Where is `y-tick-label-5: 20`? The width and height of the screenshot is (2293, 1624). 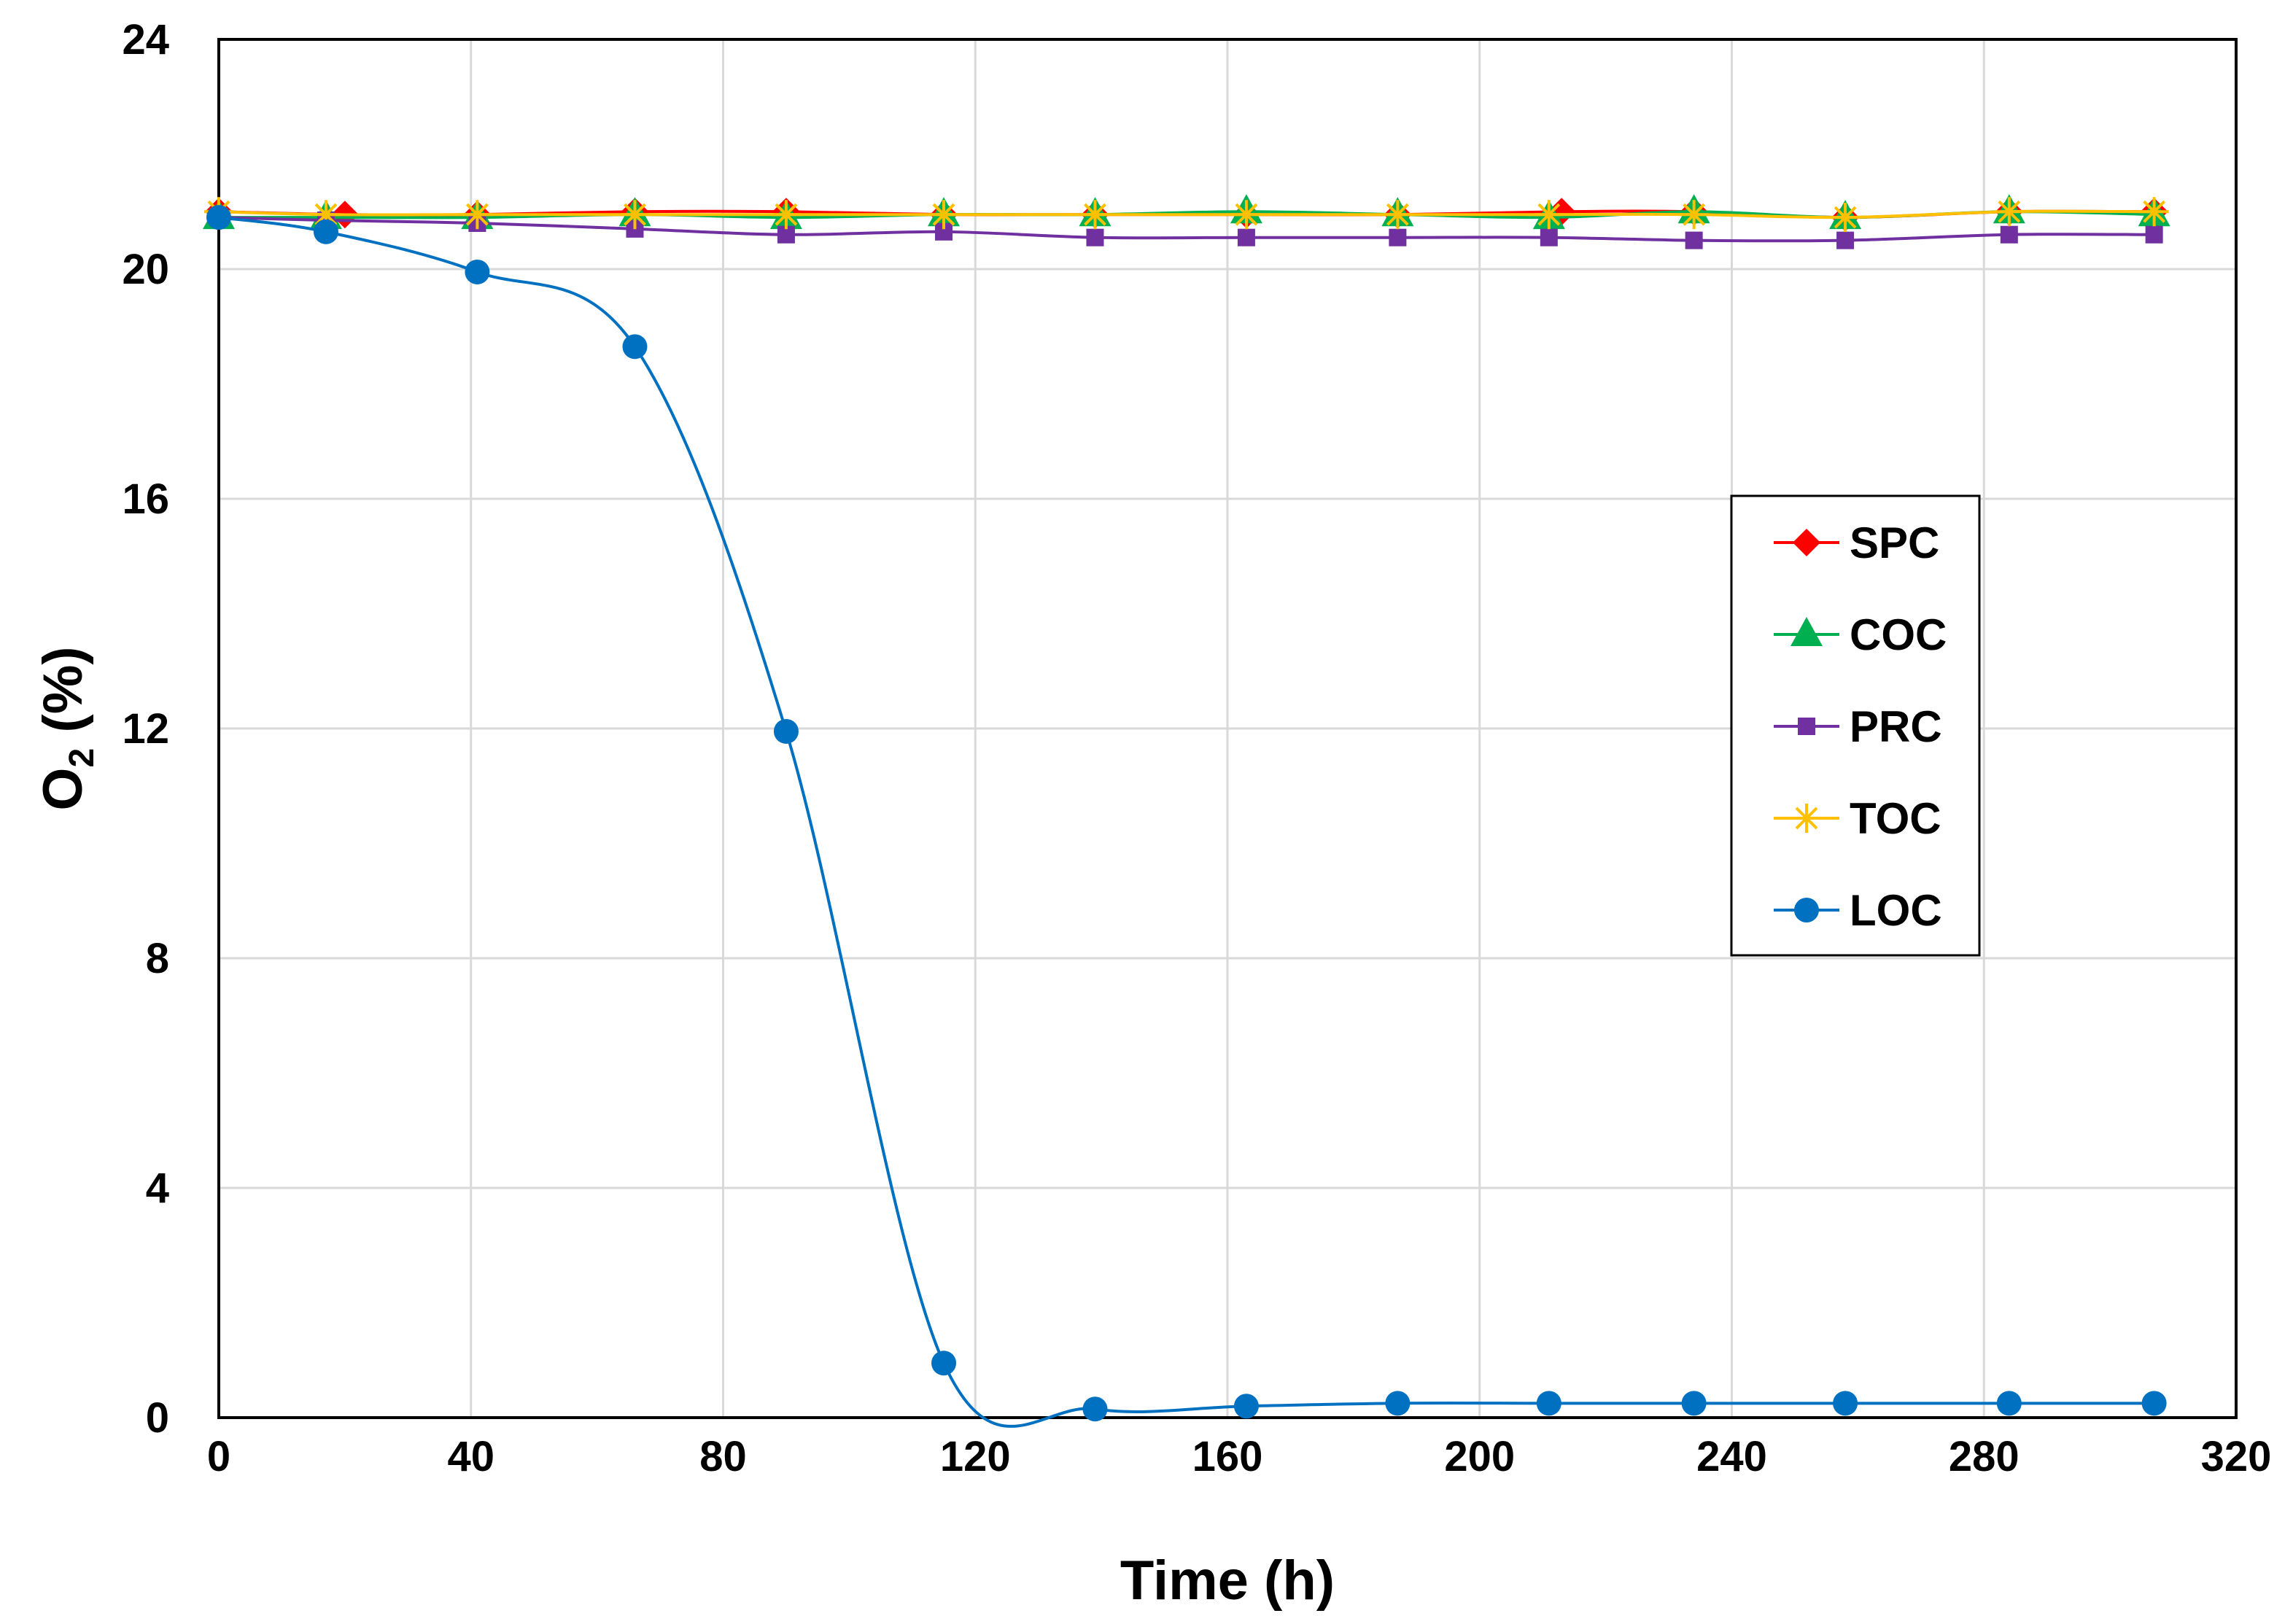
y-tick-label-5: 20 is located at coordinates (145, 269).